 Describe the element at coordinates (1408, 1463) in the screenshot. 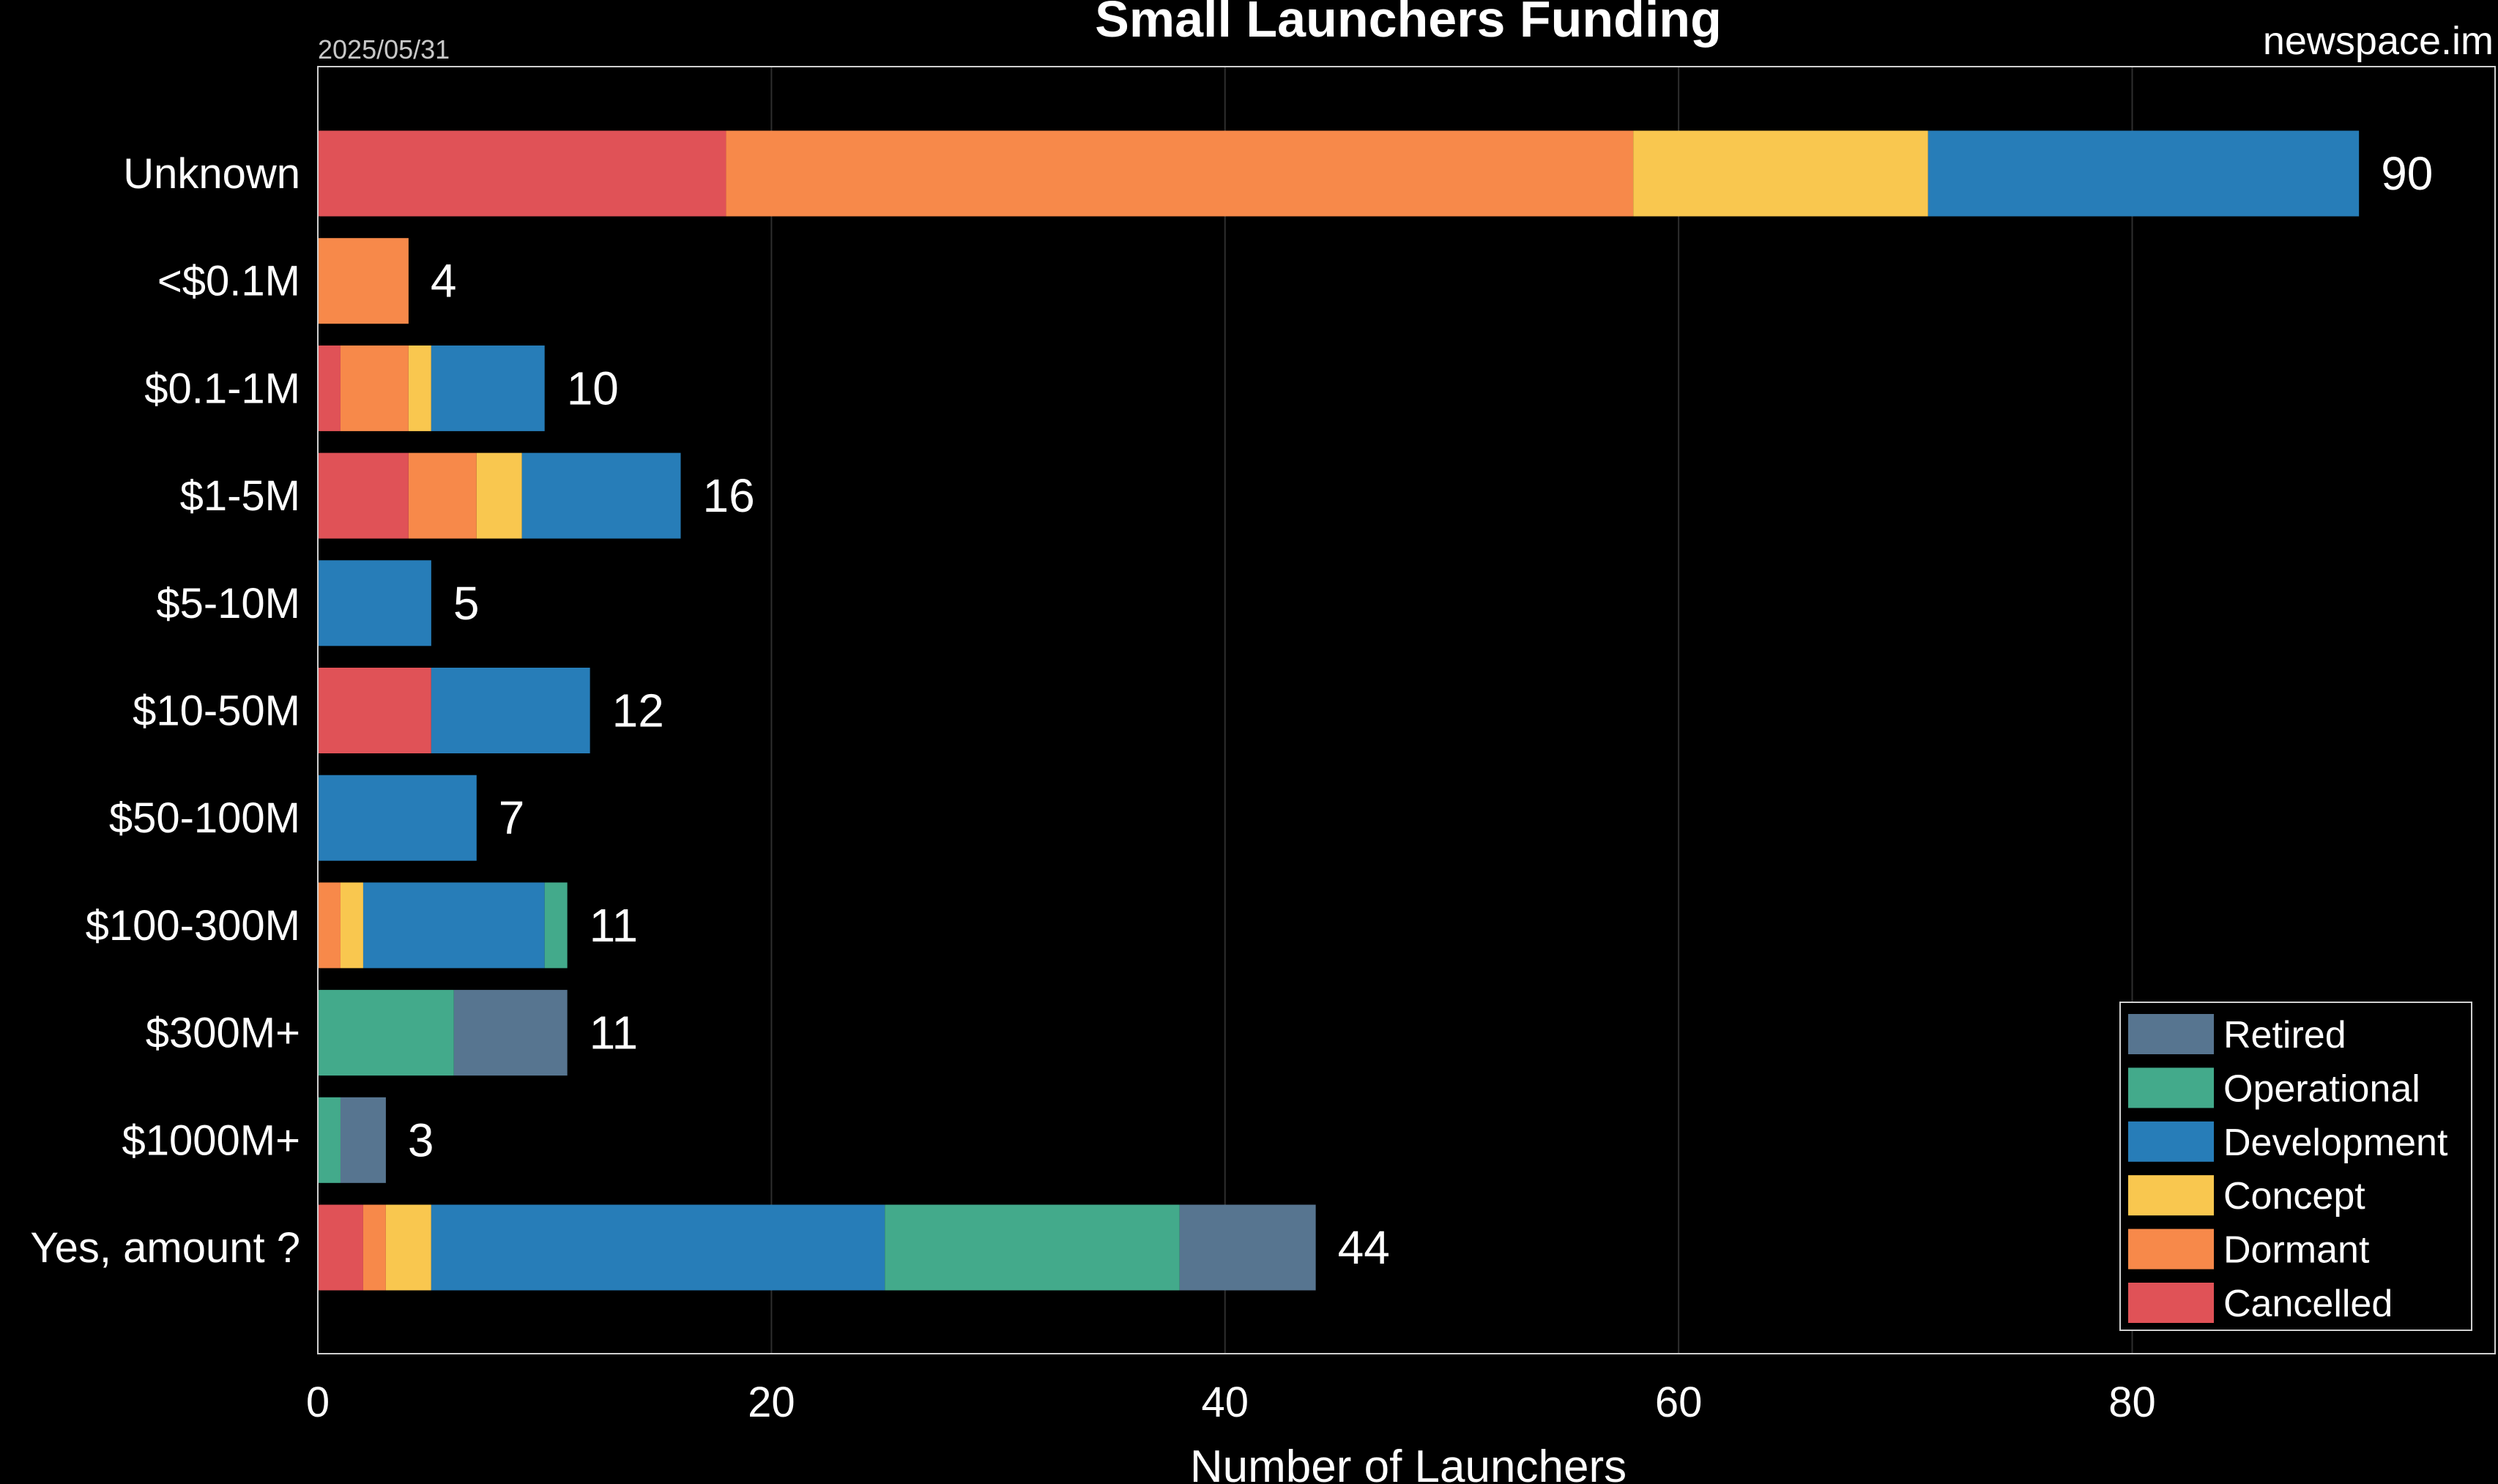

I see `x-axis-title: Number of Launchers` at that location.